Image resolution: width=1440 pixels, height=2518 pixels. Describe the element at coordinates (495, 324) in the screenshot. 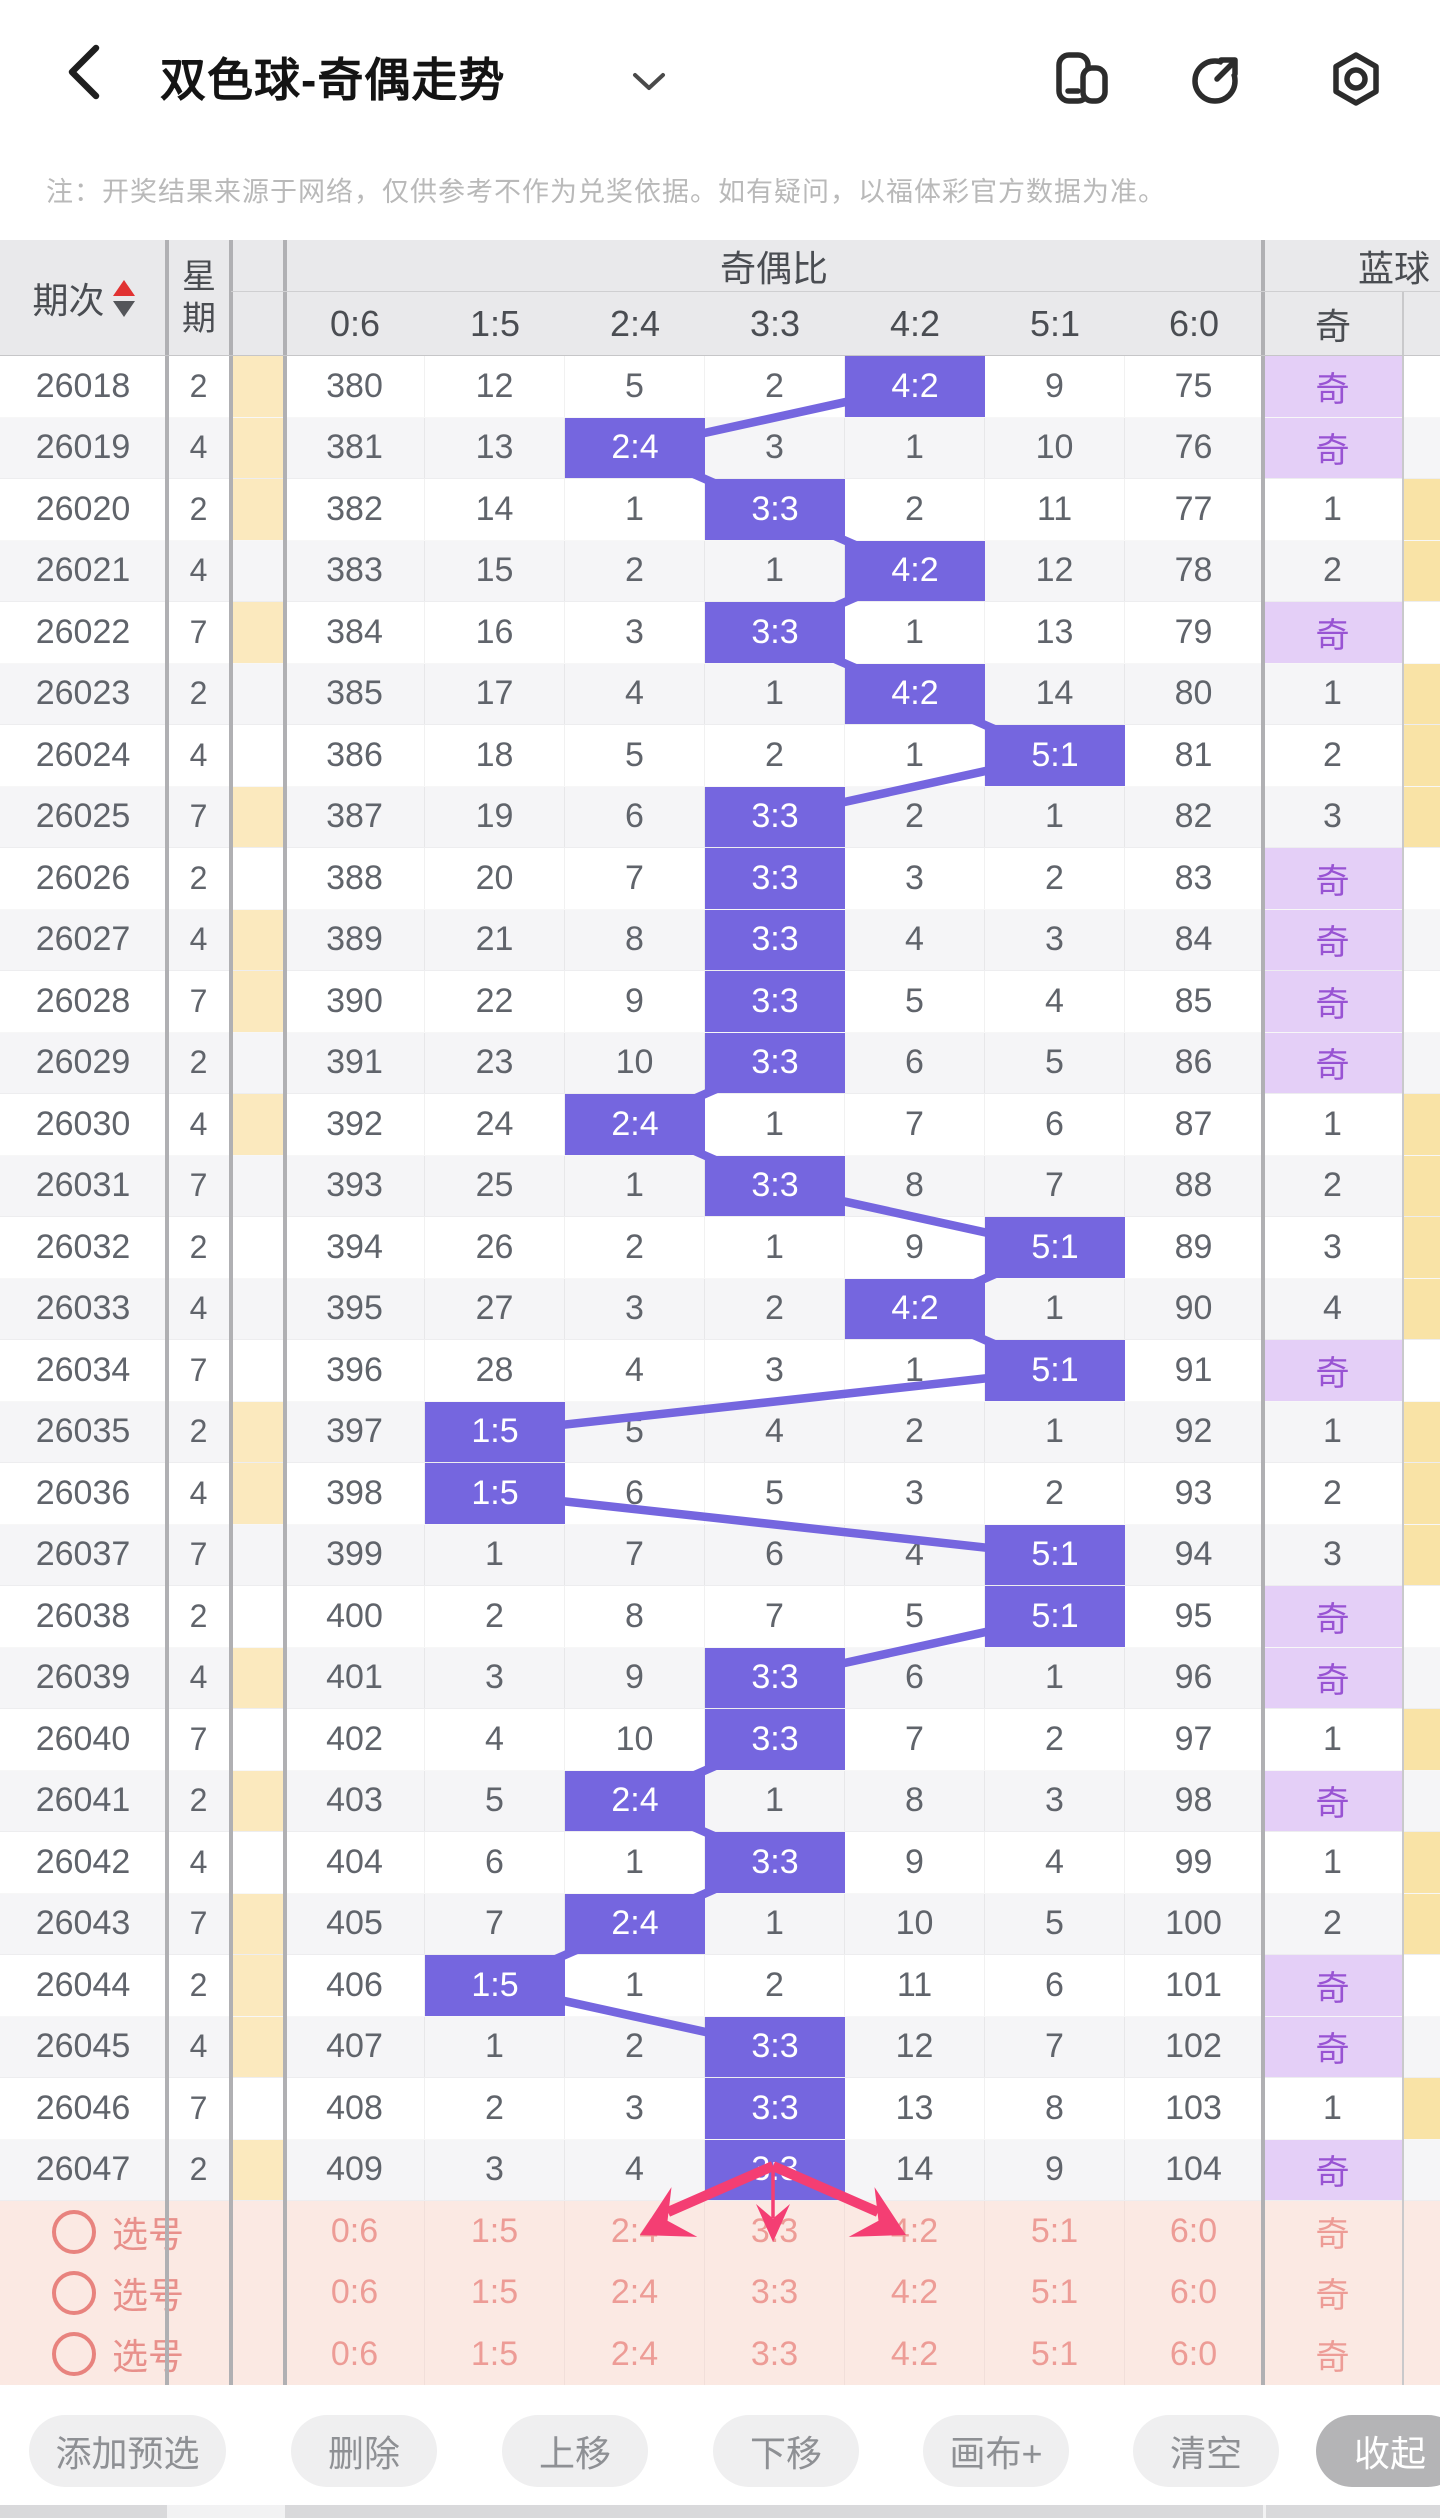

I see `subheader-ratio-1:5: 1:5` at that location.